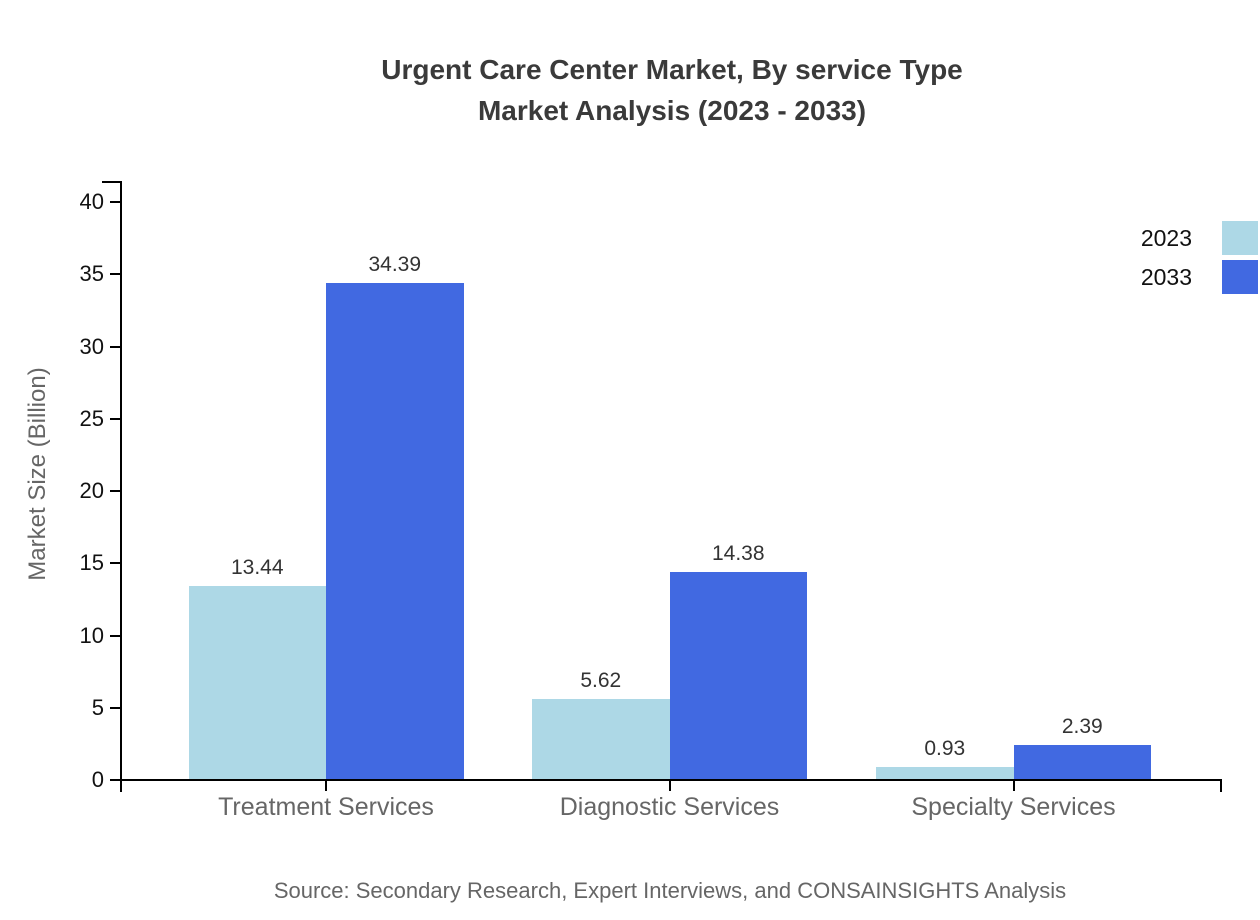 This screenshot has height=920, width=1260. What do you see at coordinates (326, 785) in the screenshot?
I see `x-tick-treatment-services` at bounding box center [326, 785].